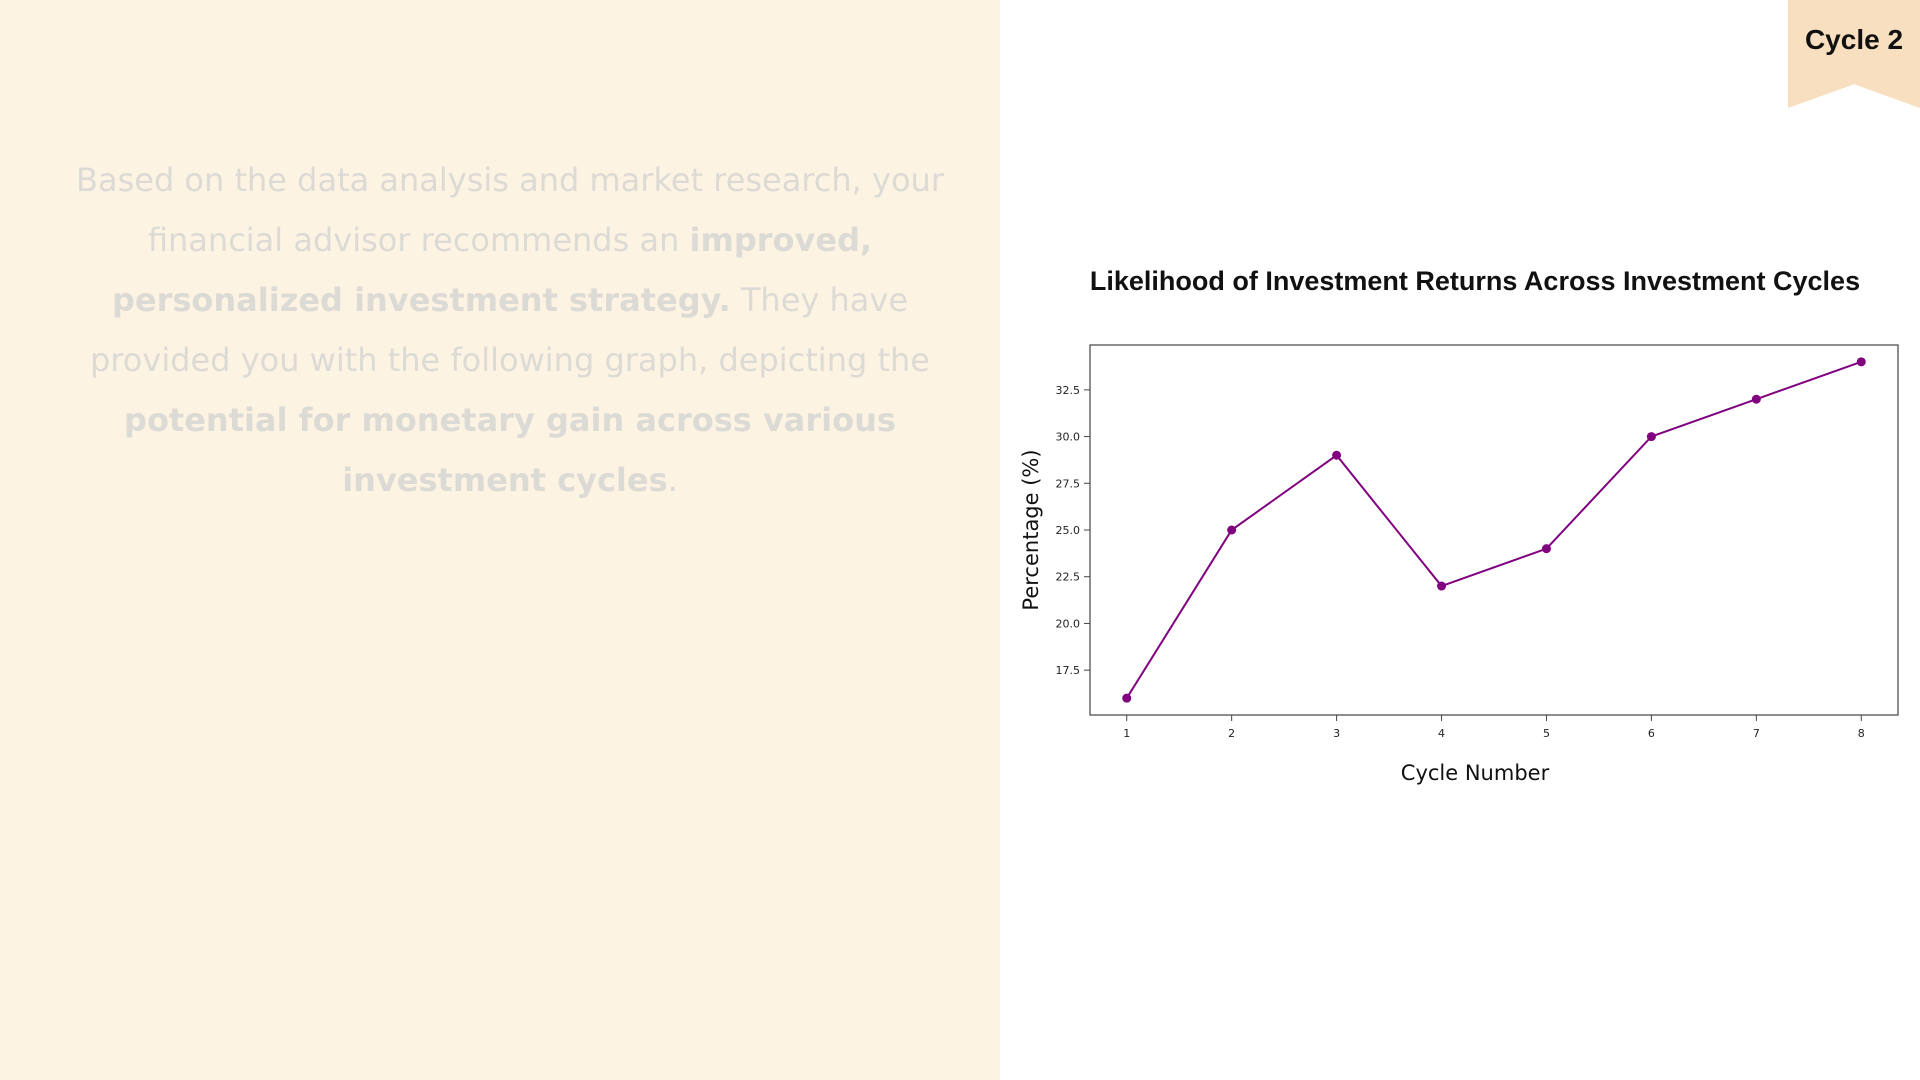 The width and height of the screenshot is (1920, 1080). What do you see at coordinates (1126, 733) in the screenshot?
I see `x-tick-label: 1` at bounding box center [1126, 733].